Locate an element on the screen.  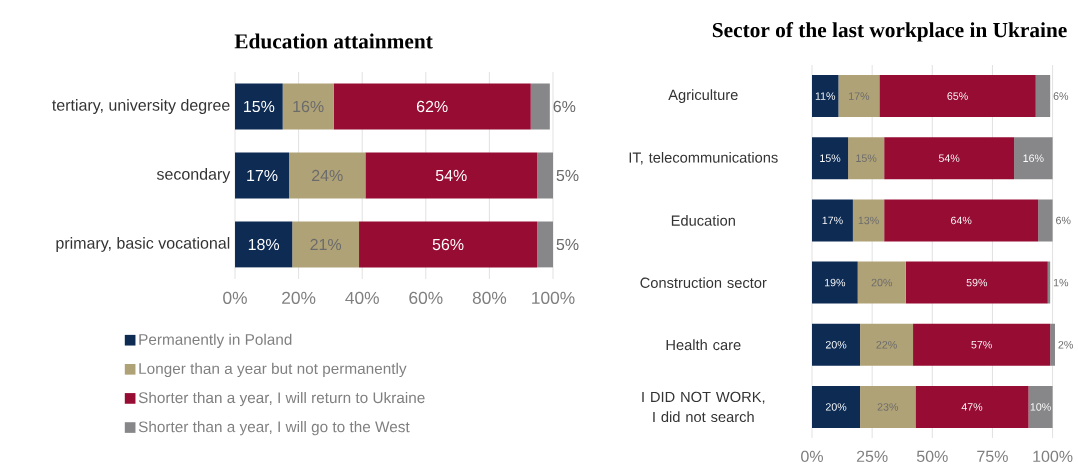
x-tick-label: 50% is located at coordinates (932, 456).